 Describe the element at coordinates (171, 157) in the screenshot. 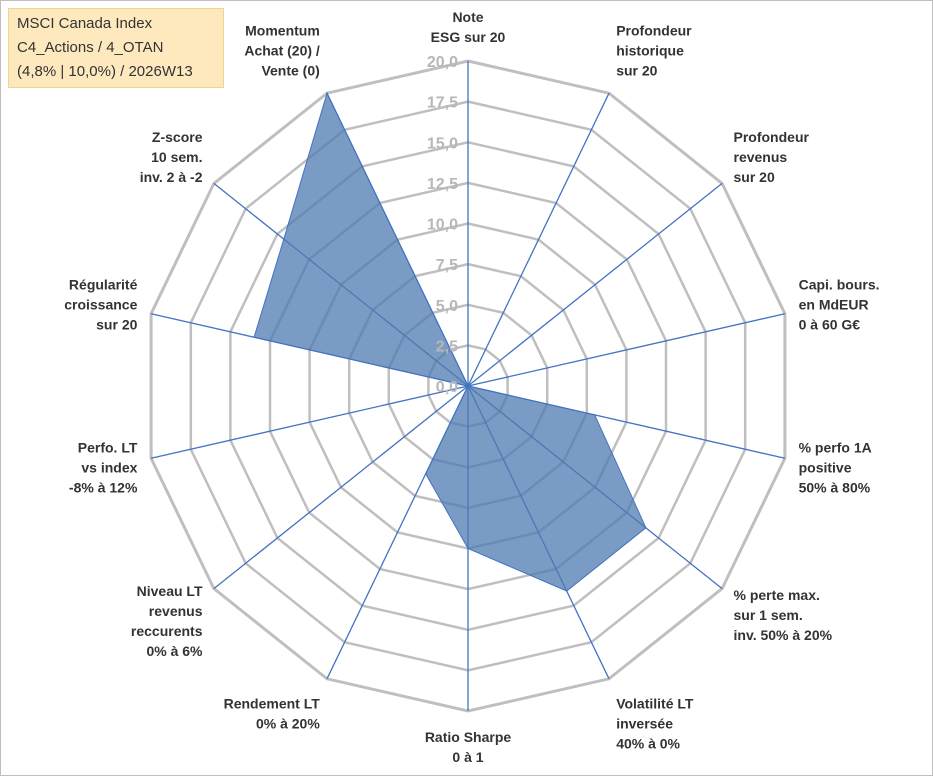

I see `axis-label-12: Z-score 10 sem. inv. 2 à -2` at that location.